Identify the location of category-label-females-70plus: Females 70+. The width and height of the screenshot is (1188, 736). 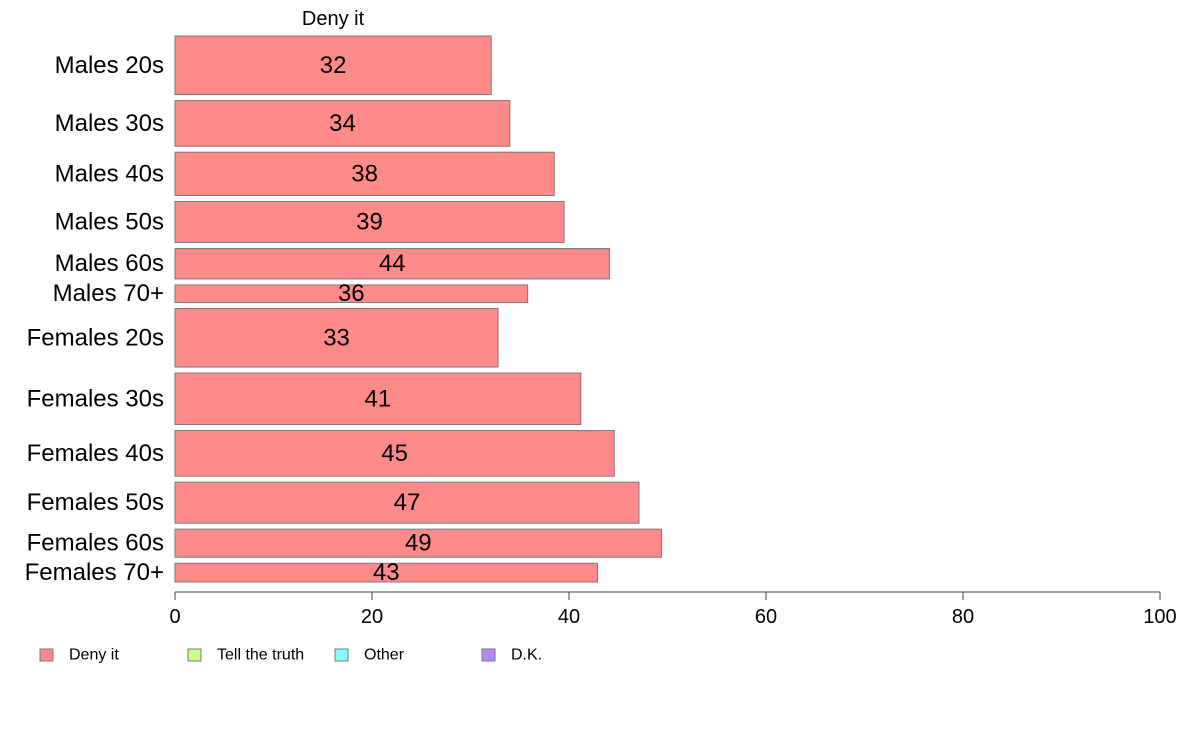
(94, 572).